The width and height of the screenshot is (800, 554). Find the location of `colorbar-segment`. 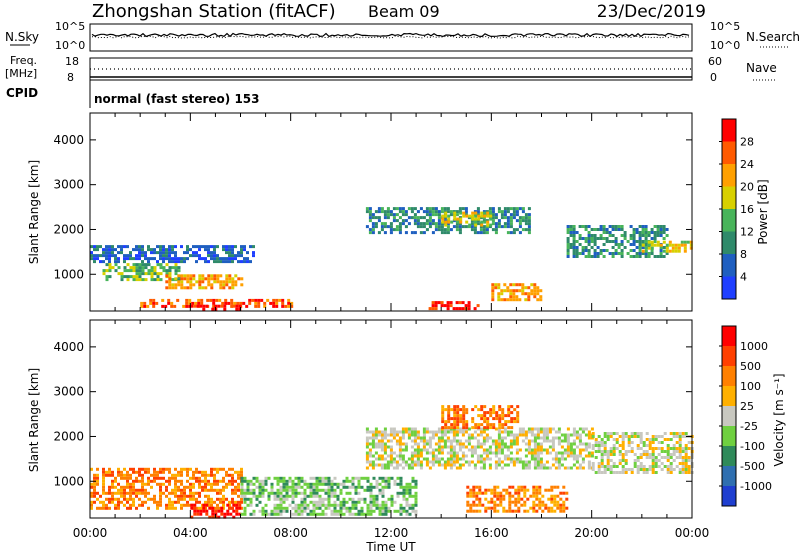

colorbar-segment is located at coordinates (729, 220).